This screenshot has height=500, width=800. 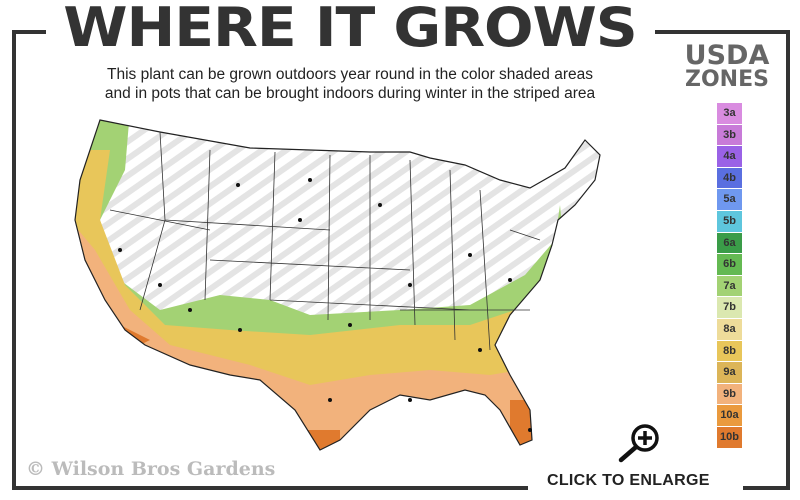 I want to click on zone-swatch-3a: 3a, so click(x=729, y=113).